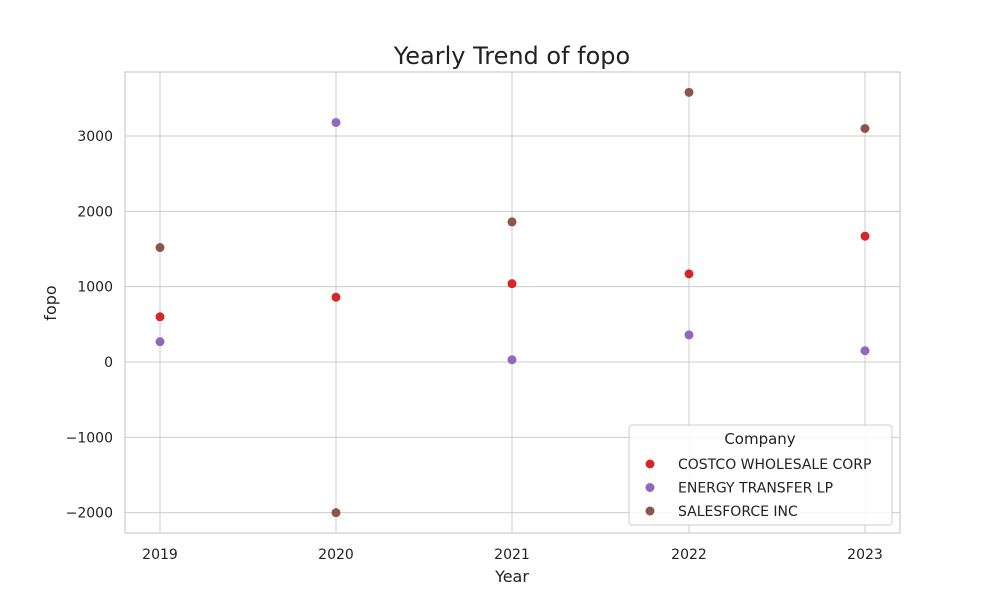  What do you see at coordinates (108, 363) in the screenshot?
I see `y-tick-label: 0` at bounding box center [108, 363].